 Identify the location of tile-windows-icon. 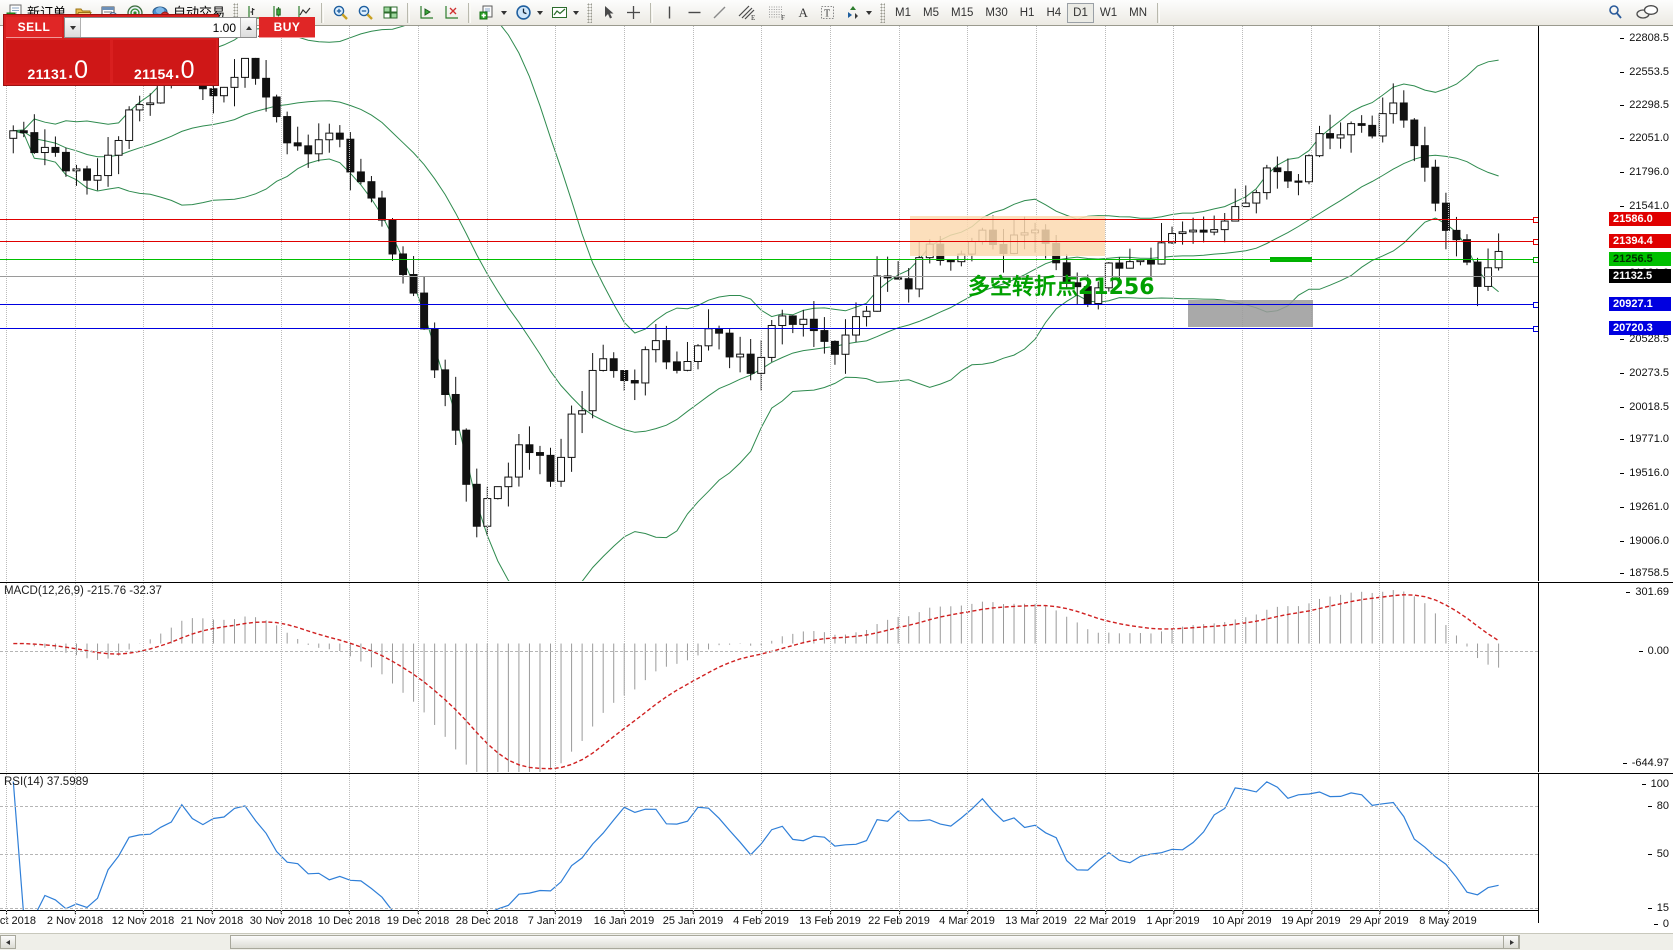
(390, 12).